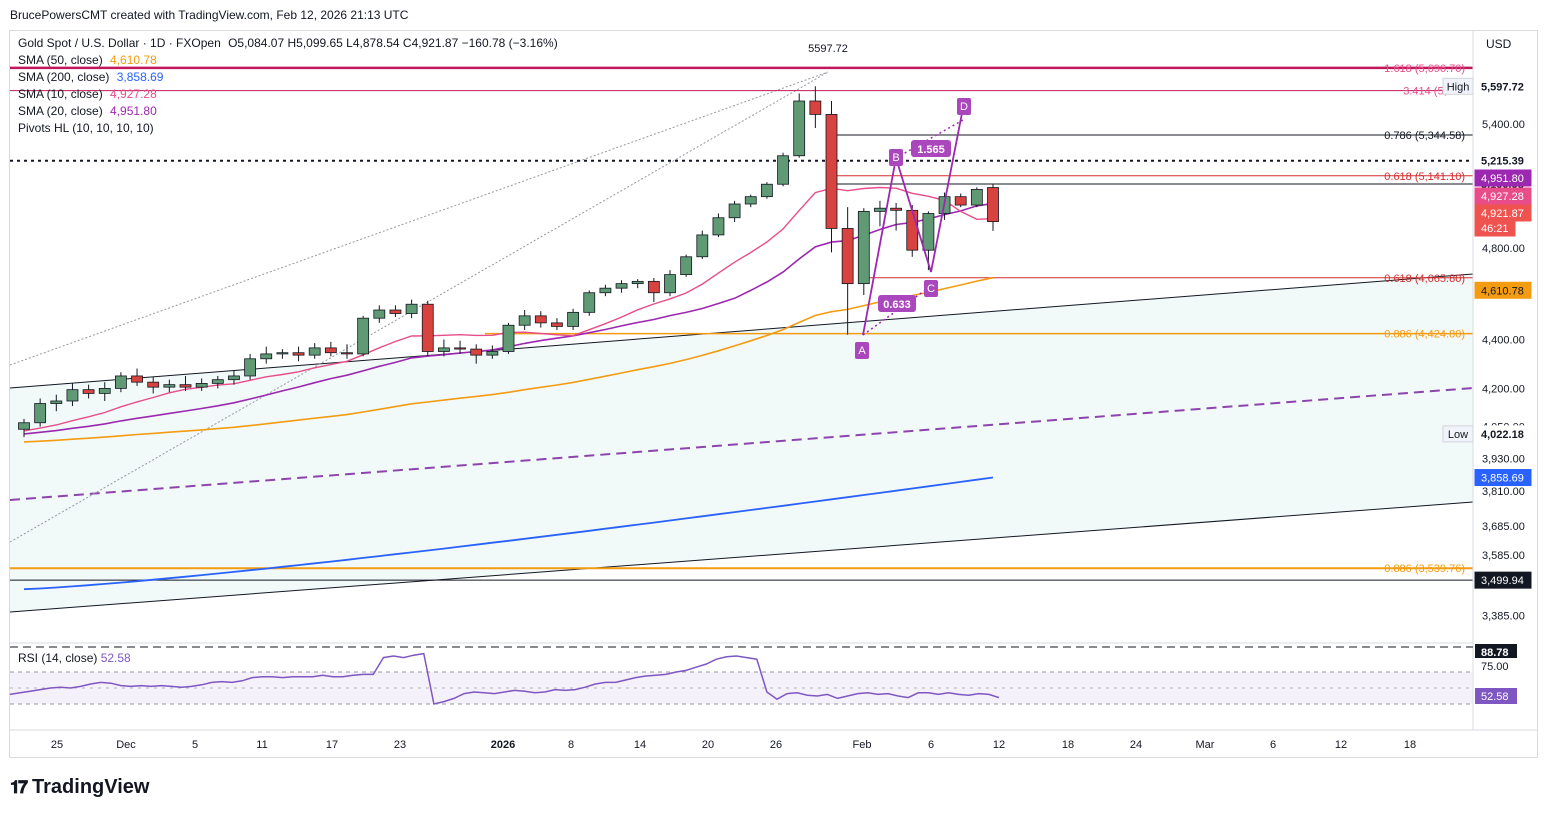 This screenshot has width=1549, height=818. What do you see at coordinates (708, 745) in the screenshot?
I see `x-tick-label: 20` at bounding box center [708, 745].